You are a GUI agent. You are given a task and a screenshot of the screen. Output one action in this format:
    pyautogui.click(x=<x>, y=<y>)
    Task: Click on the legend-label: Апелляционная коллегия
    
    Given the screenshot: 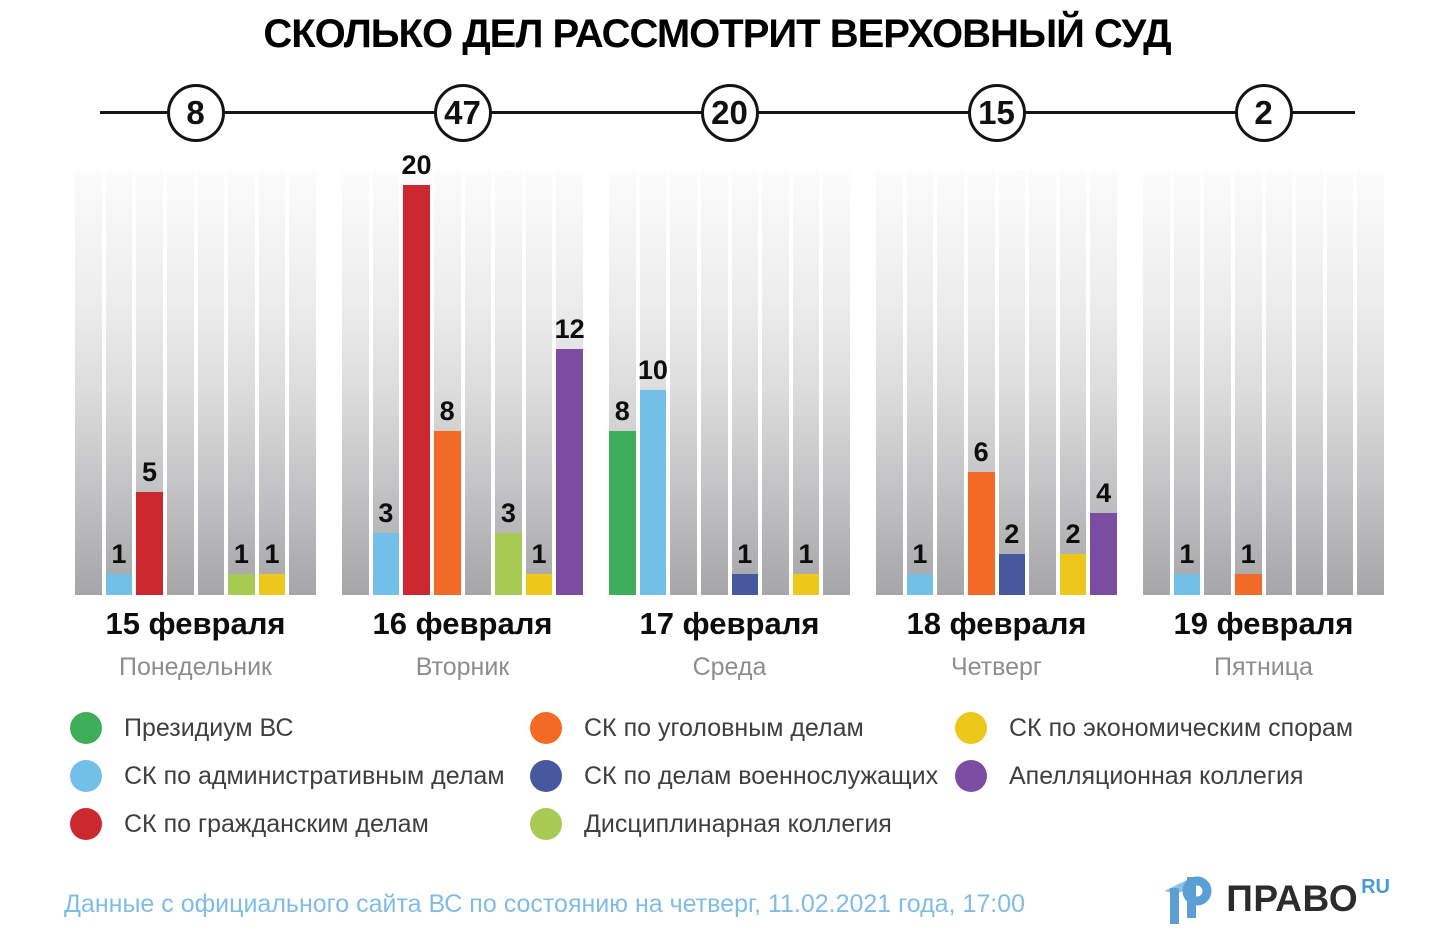 What is the action you would take?
    pyautogui.click(x=1156, y=775)
    